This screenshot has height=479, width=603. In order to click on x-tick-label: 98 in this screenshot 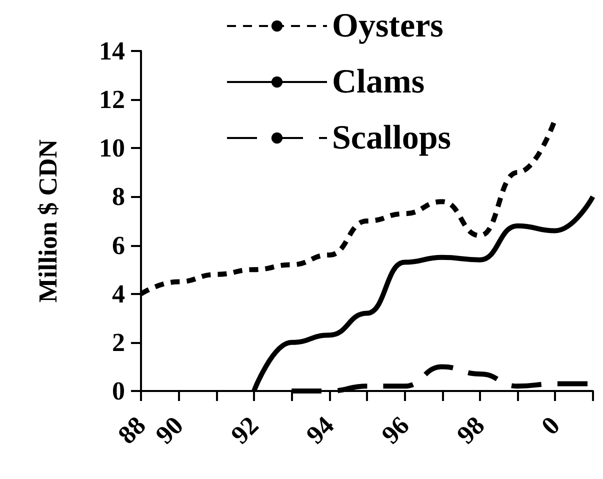, I will do `click(470, 430)`.